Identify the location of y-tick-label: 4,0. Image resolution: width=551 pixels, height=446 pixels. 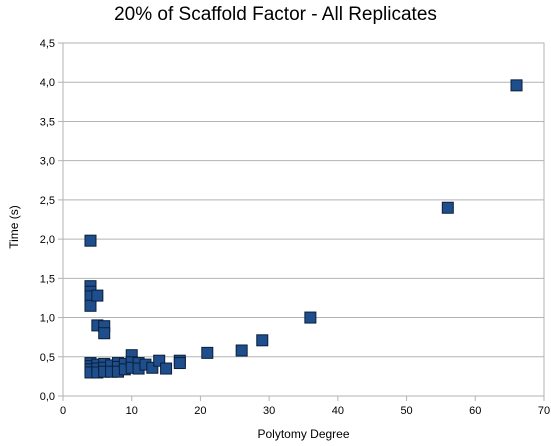
(47, 83).